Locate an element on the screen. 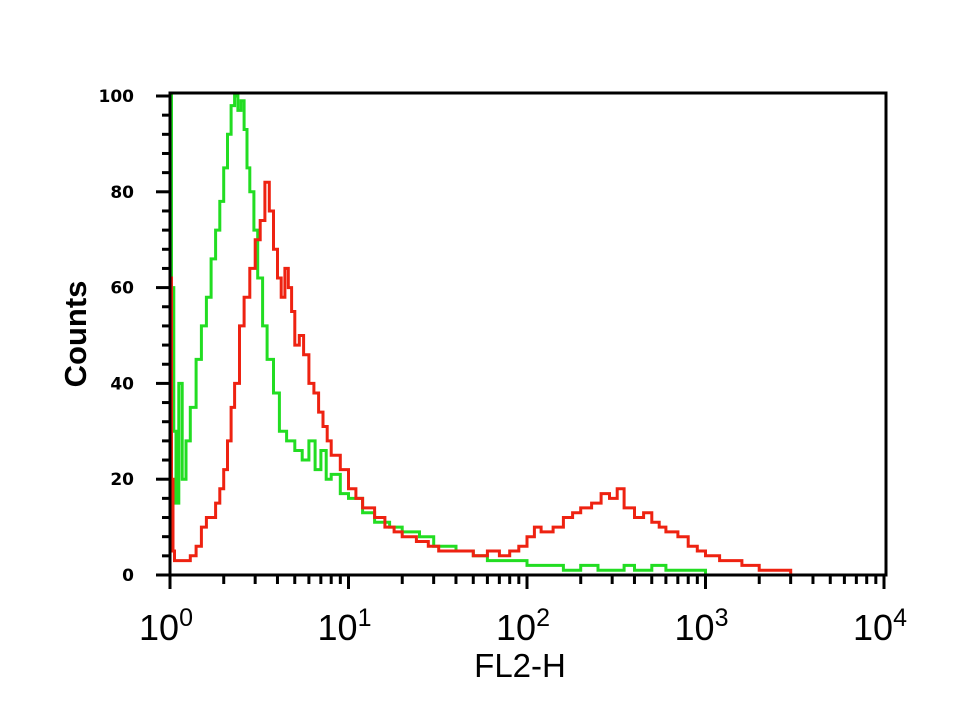  y-axis-label: Counts is located at coordinates (75, 334).